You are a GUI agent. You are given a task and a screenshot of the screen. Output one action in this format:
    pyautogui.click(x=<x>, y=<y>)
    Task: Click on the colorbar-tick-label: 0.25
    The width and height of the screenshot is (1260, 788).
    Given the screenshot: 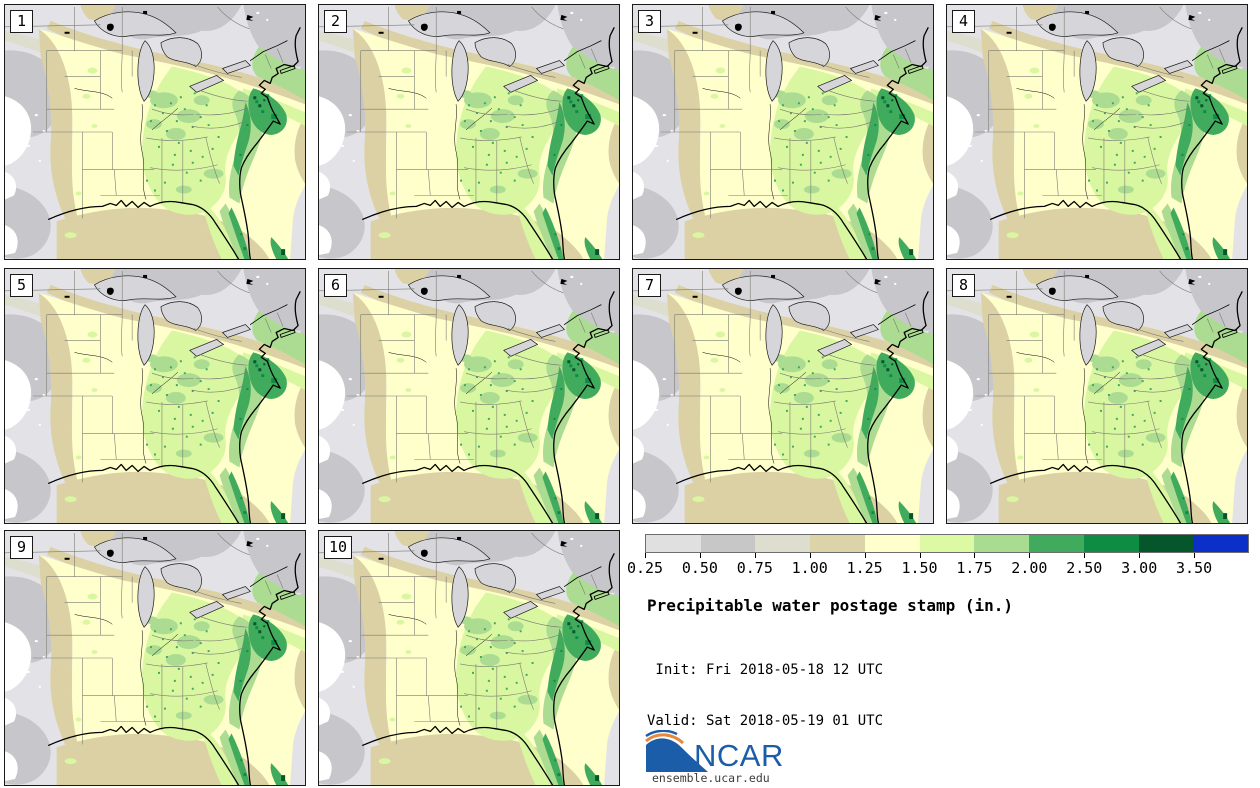 What is the action you would take?
    pyautogui.click(x=645, y=568)
    